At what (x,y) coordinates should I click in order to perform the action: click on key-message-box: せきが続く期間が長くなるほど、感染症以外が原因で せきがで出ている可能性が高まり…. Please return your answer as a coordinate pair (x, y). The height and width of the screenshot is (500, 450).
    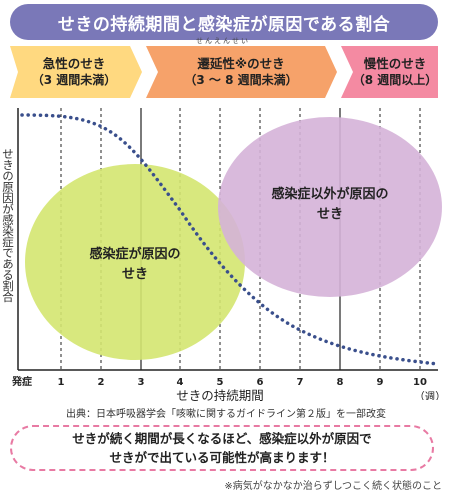
    Looking at the image, I should click on (222, 448).